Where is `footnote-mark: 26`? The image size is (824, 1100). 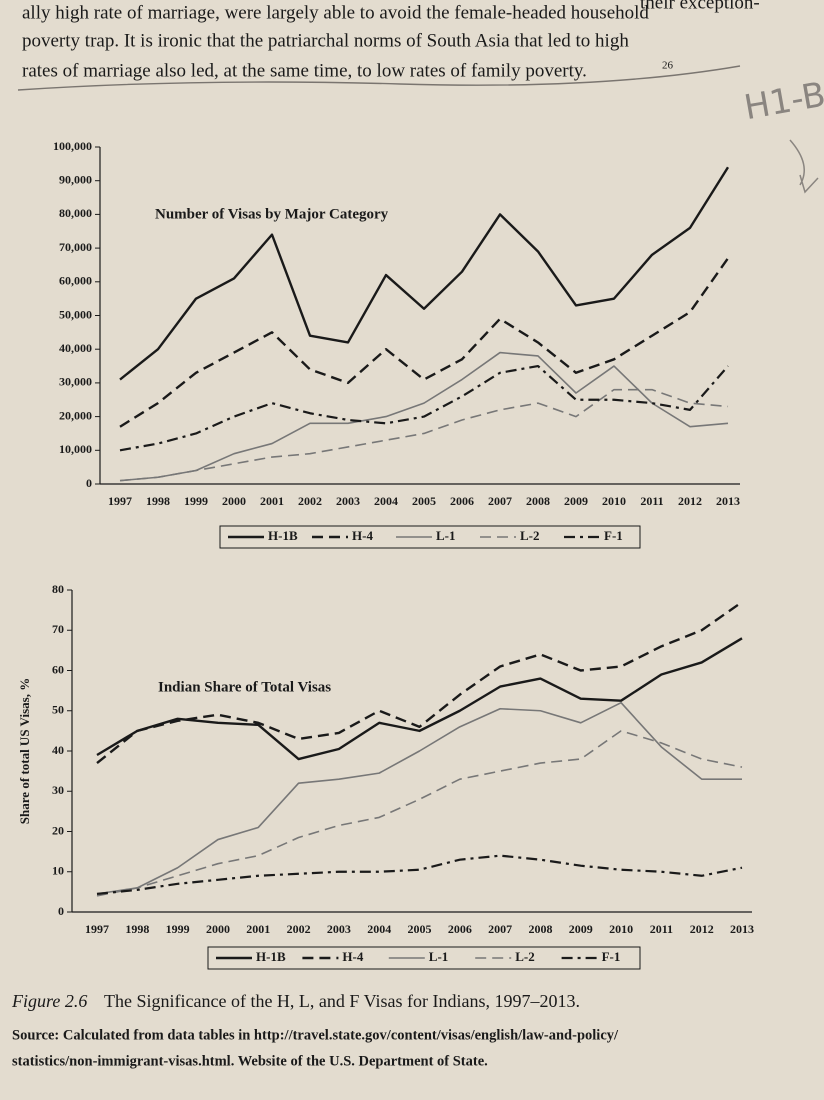 footnote-mark: 26 is located at coordinates (668, 66).